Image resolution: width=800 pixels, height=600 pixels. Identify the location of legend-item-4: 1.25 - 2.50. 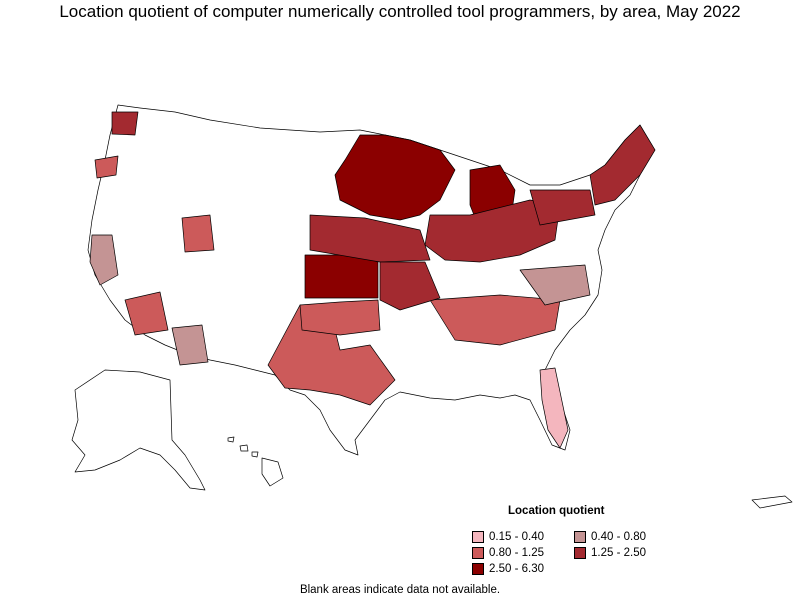
(610, 553).